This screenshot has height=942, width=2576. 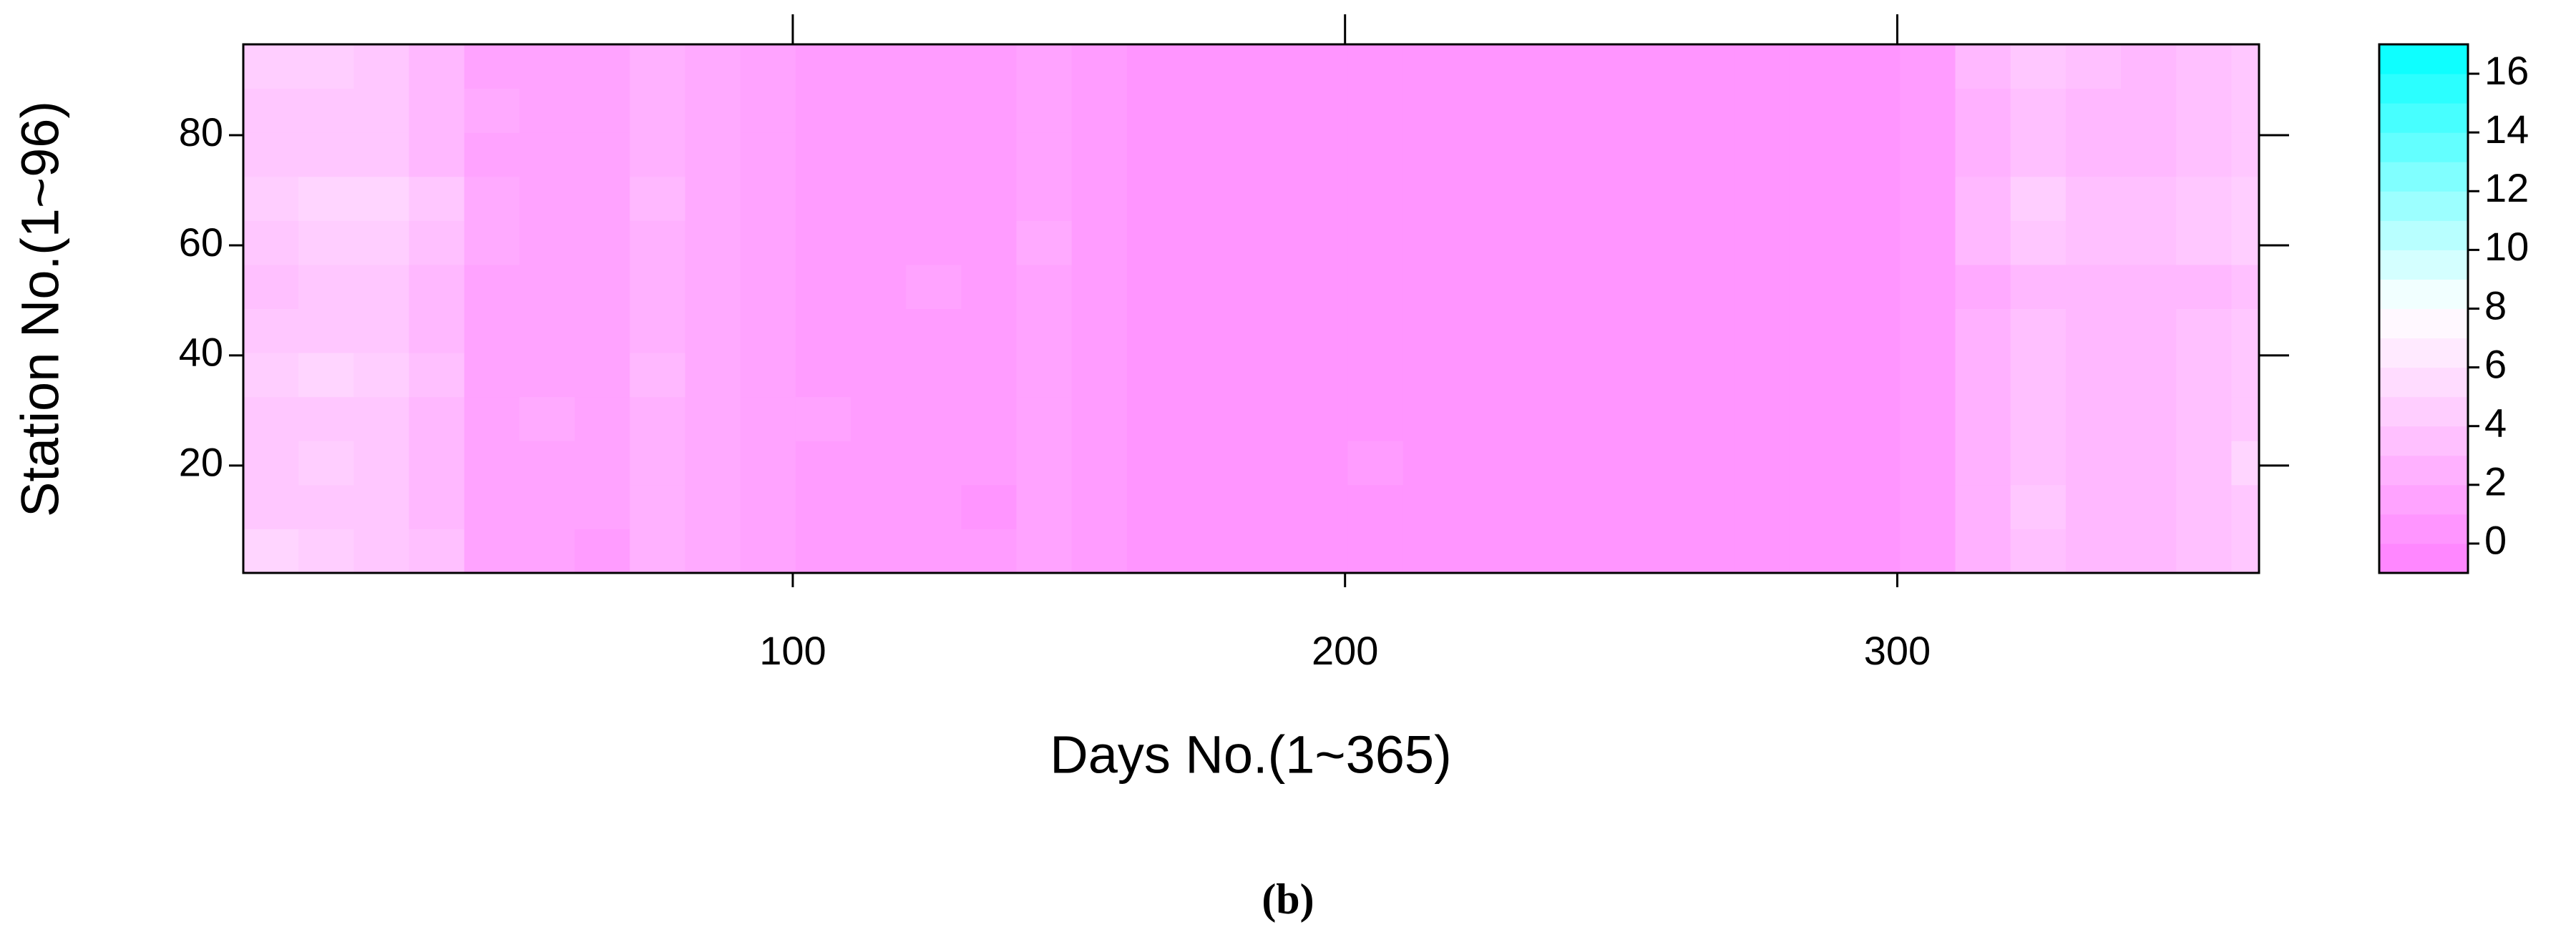 What do you see at coordinates (201, 131) in the screenshot?
I see `y-tick-label: 80` at bounding box center [201, 131].